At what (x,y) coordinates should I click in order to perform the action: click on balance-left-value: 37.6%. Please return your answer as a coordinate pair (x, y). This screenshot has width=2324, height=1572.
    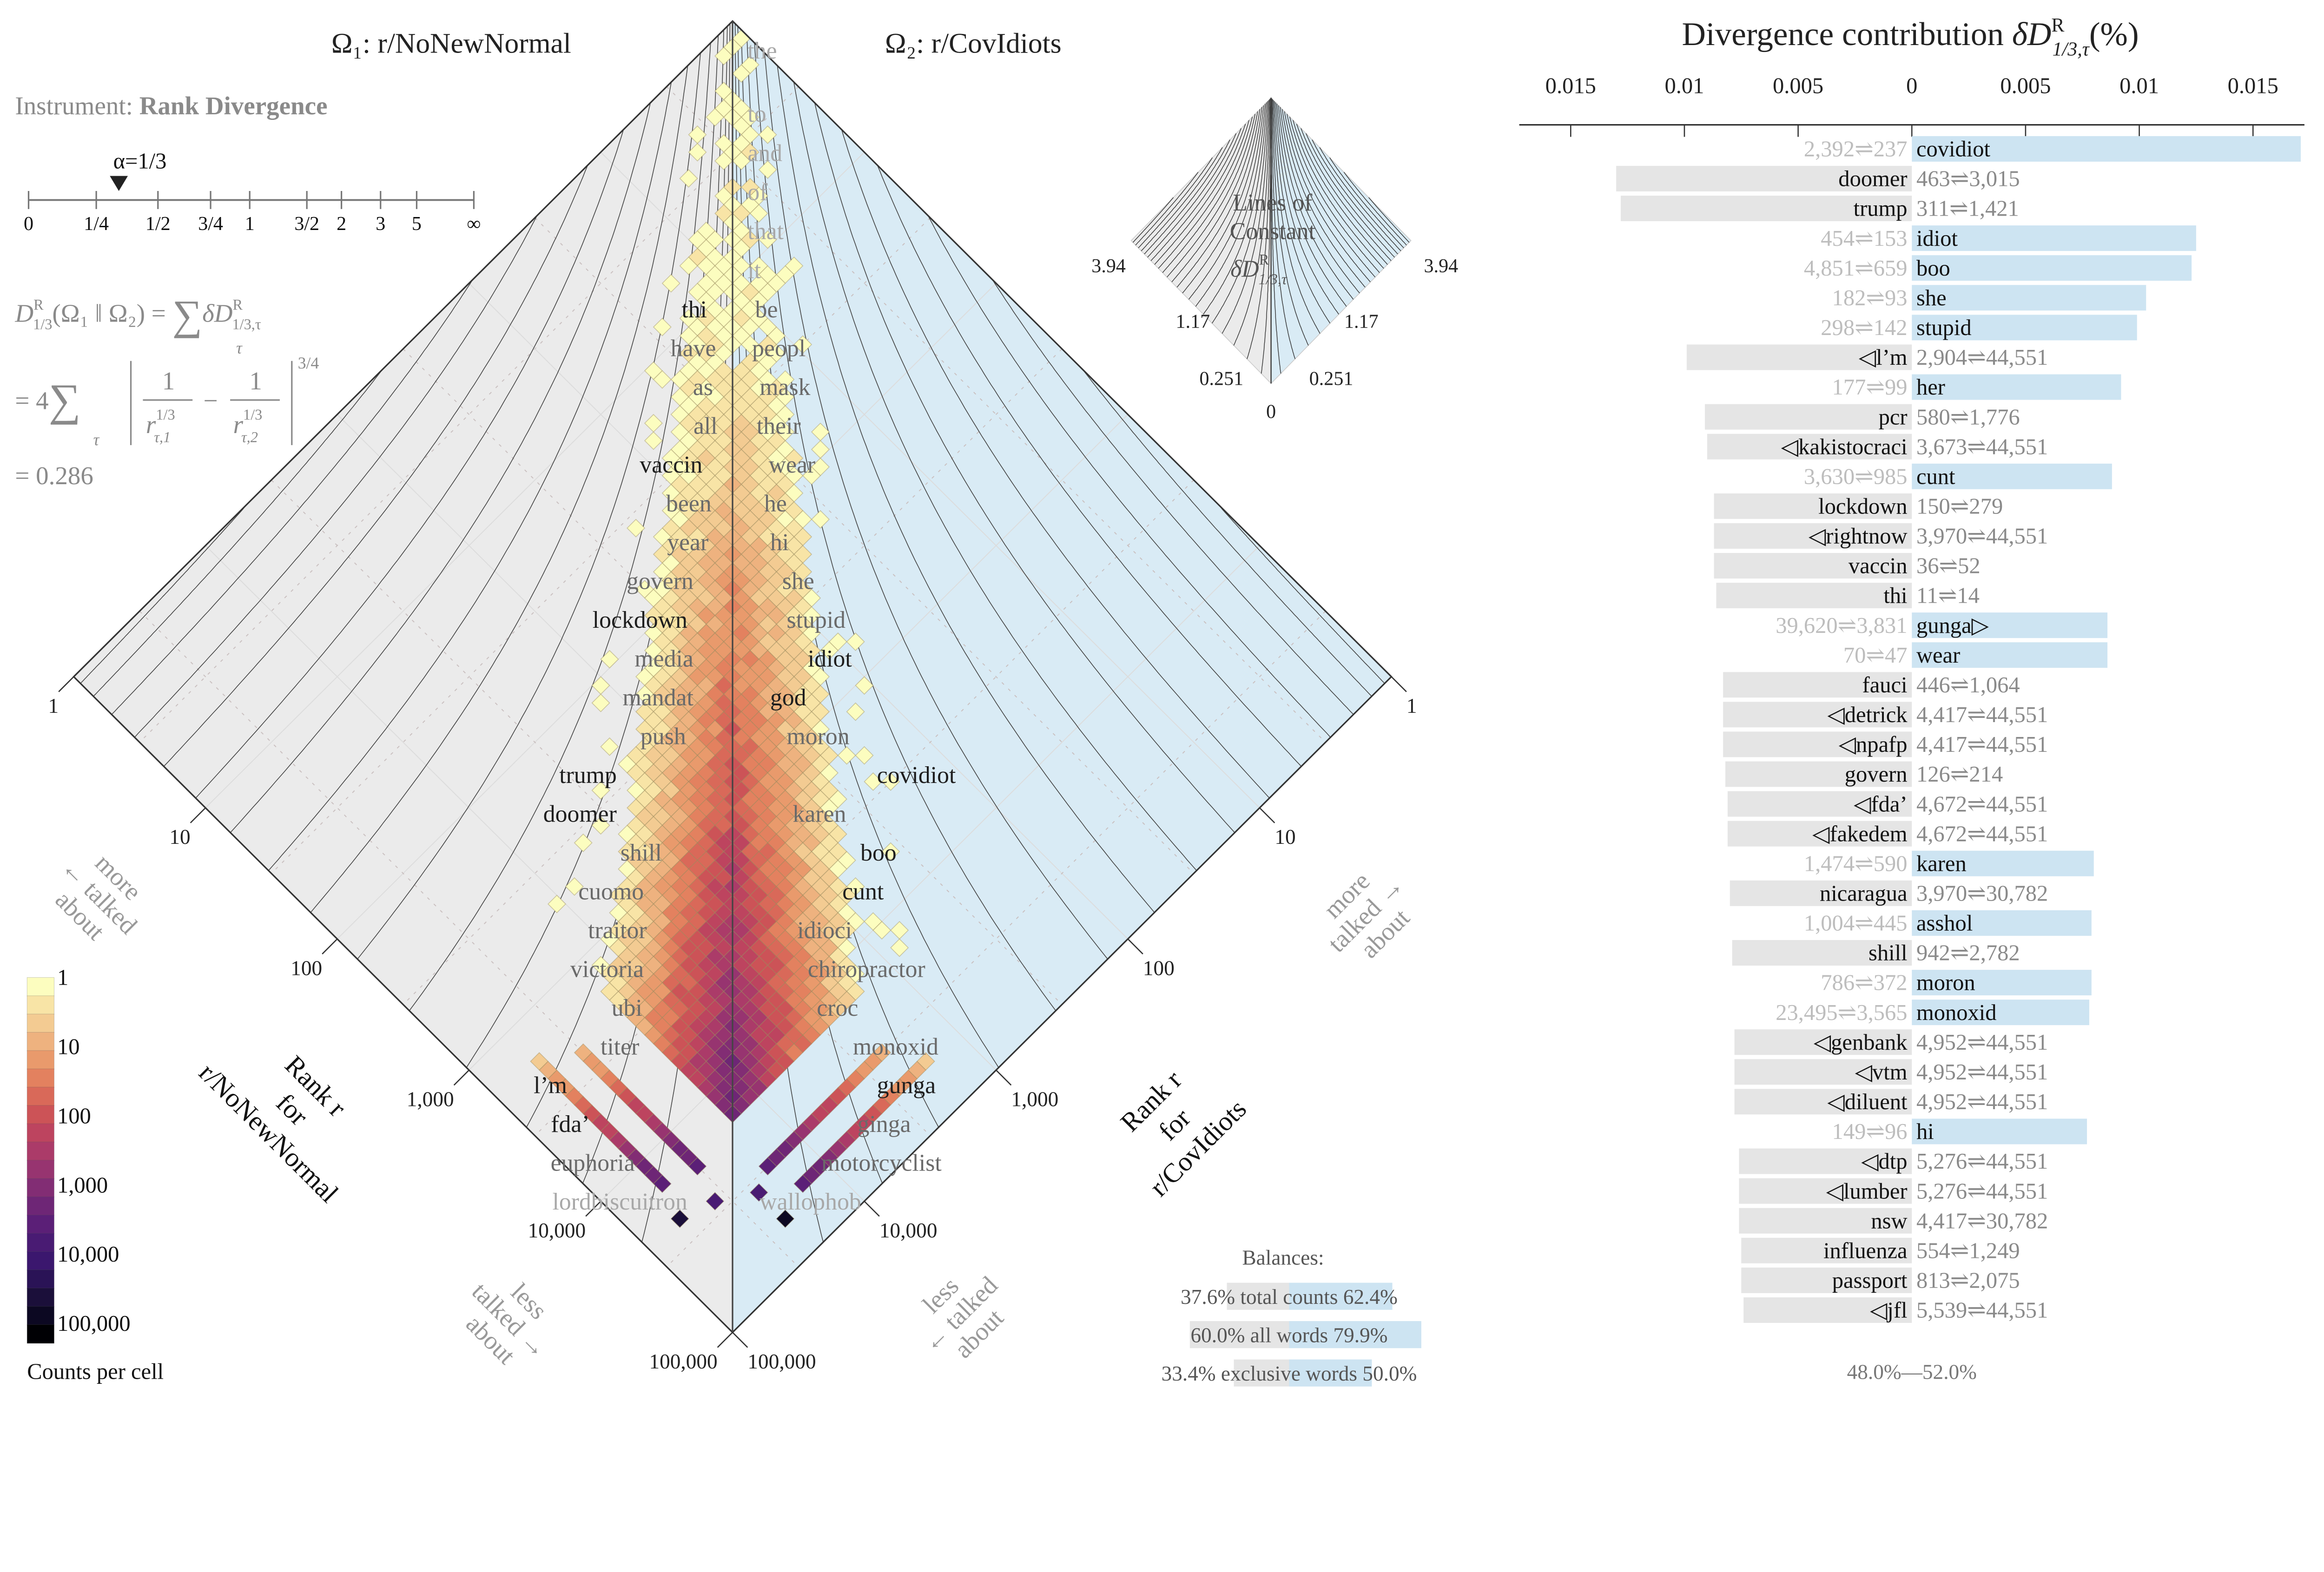
    Looking at the image, I should click on (1210, 1297).